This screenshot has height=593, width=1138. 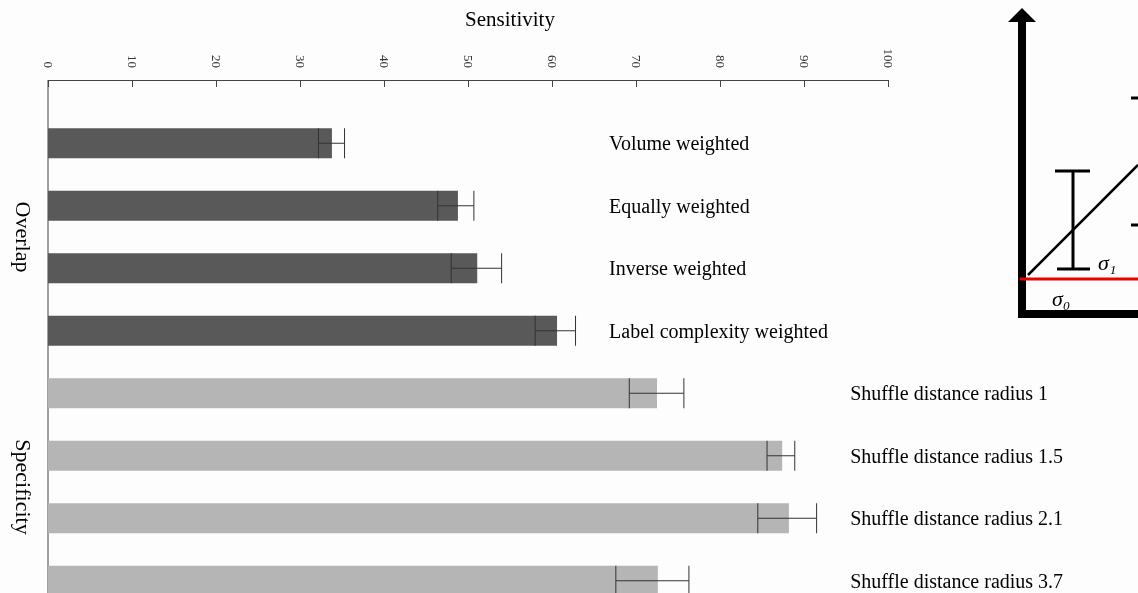 I want to click on text: σ₁, so click(x=1107, y=262).